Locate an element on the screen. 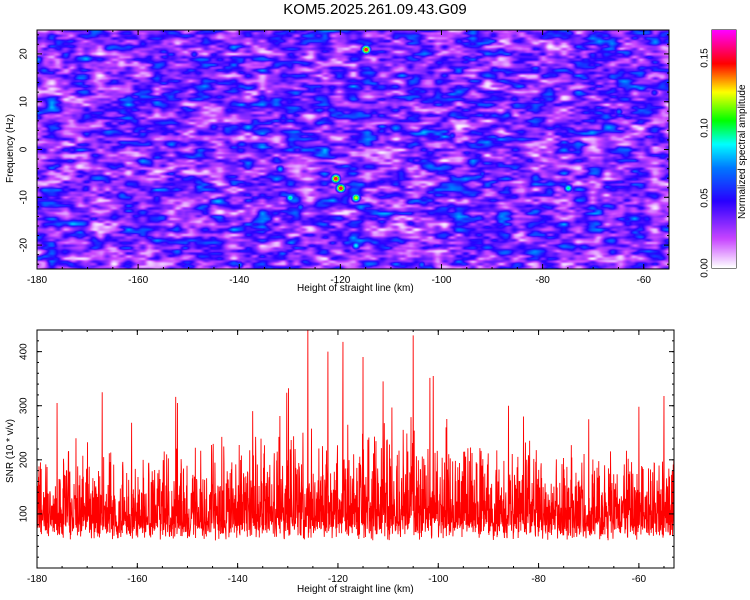 The image size is (750, 600). snr-x-tick-label: -120 is located at coordinates (338, 579).